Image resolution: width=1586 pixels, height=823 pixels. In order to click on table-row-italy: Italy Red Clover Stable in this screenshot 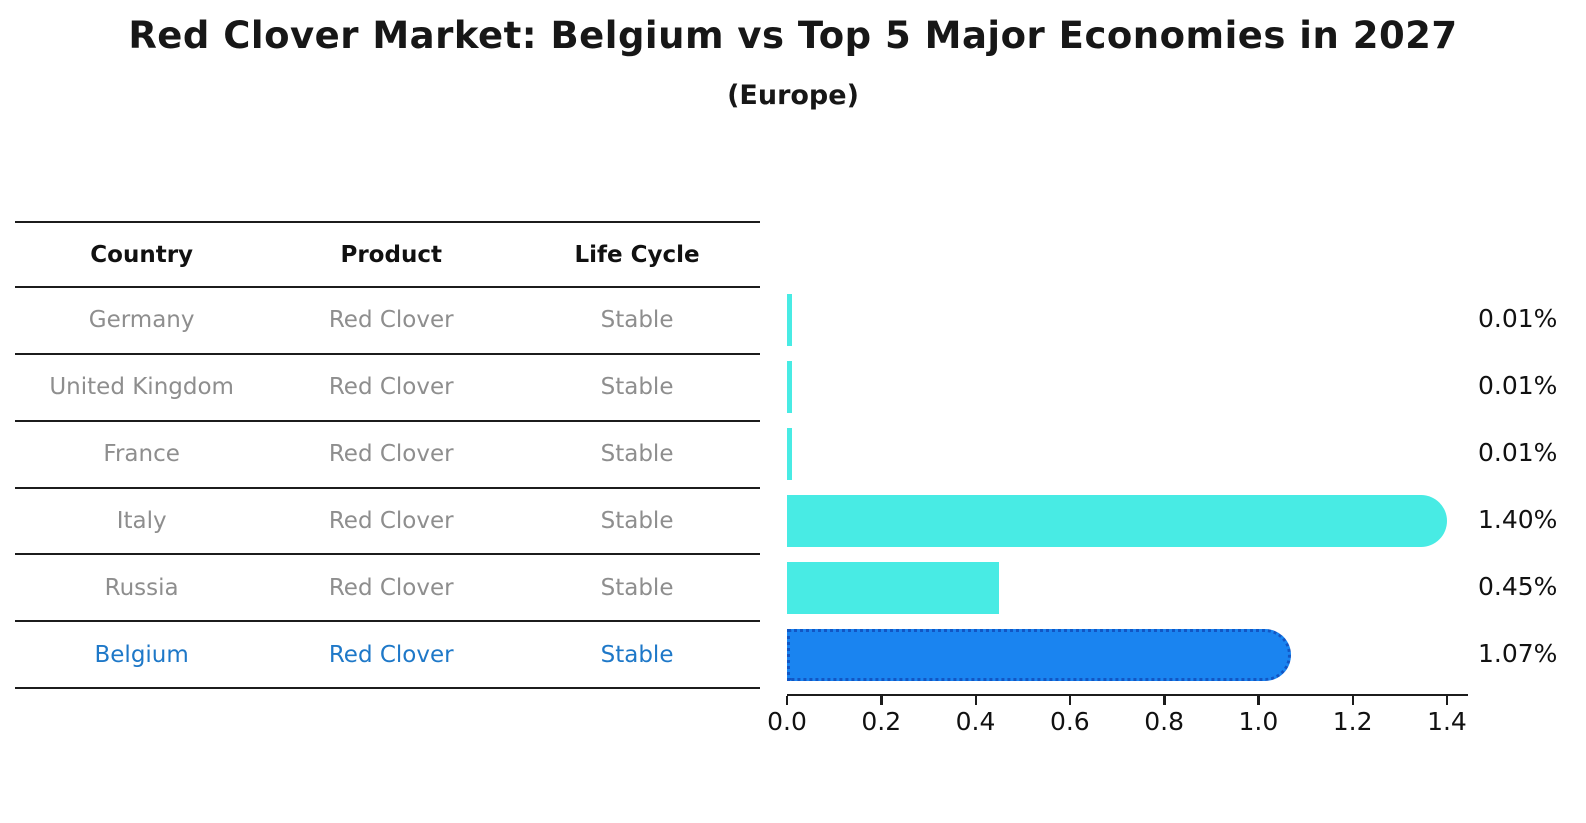, I will do `click(387, 521)`.